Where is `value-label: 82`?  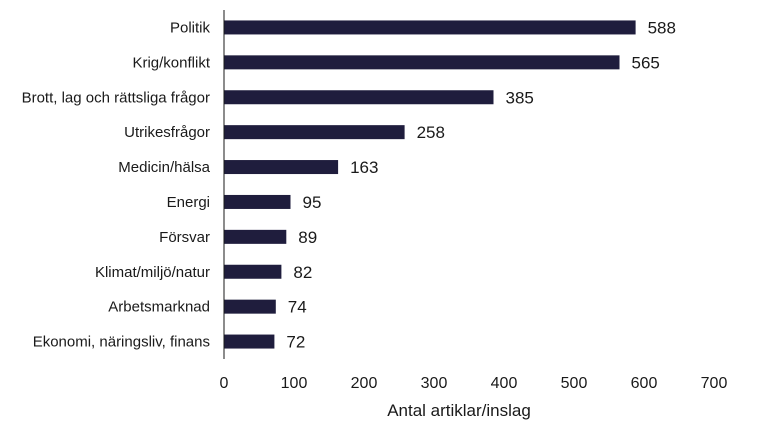 value-label: 82 is located at coordinates (302, 272).